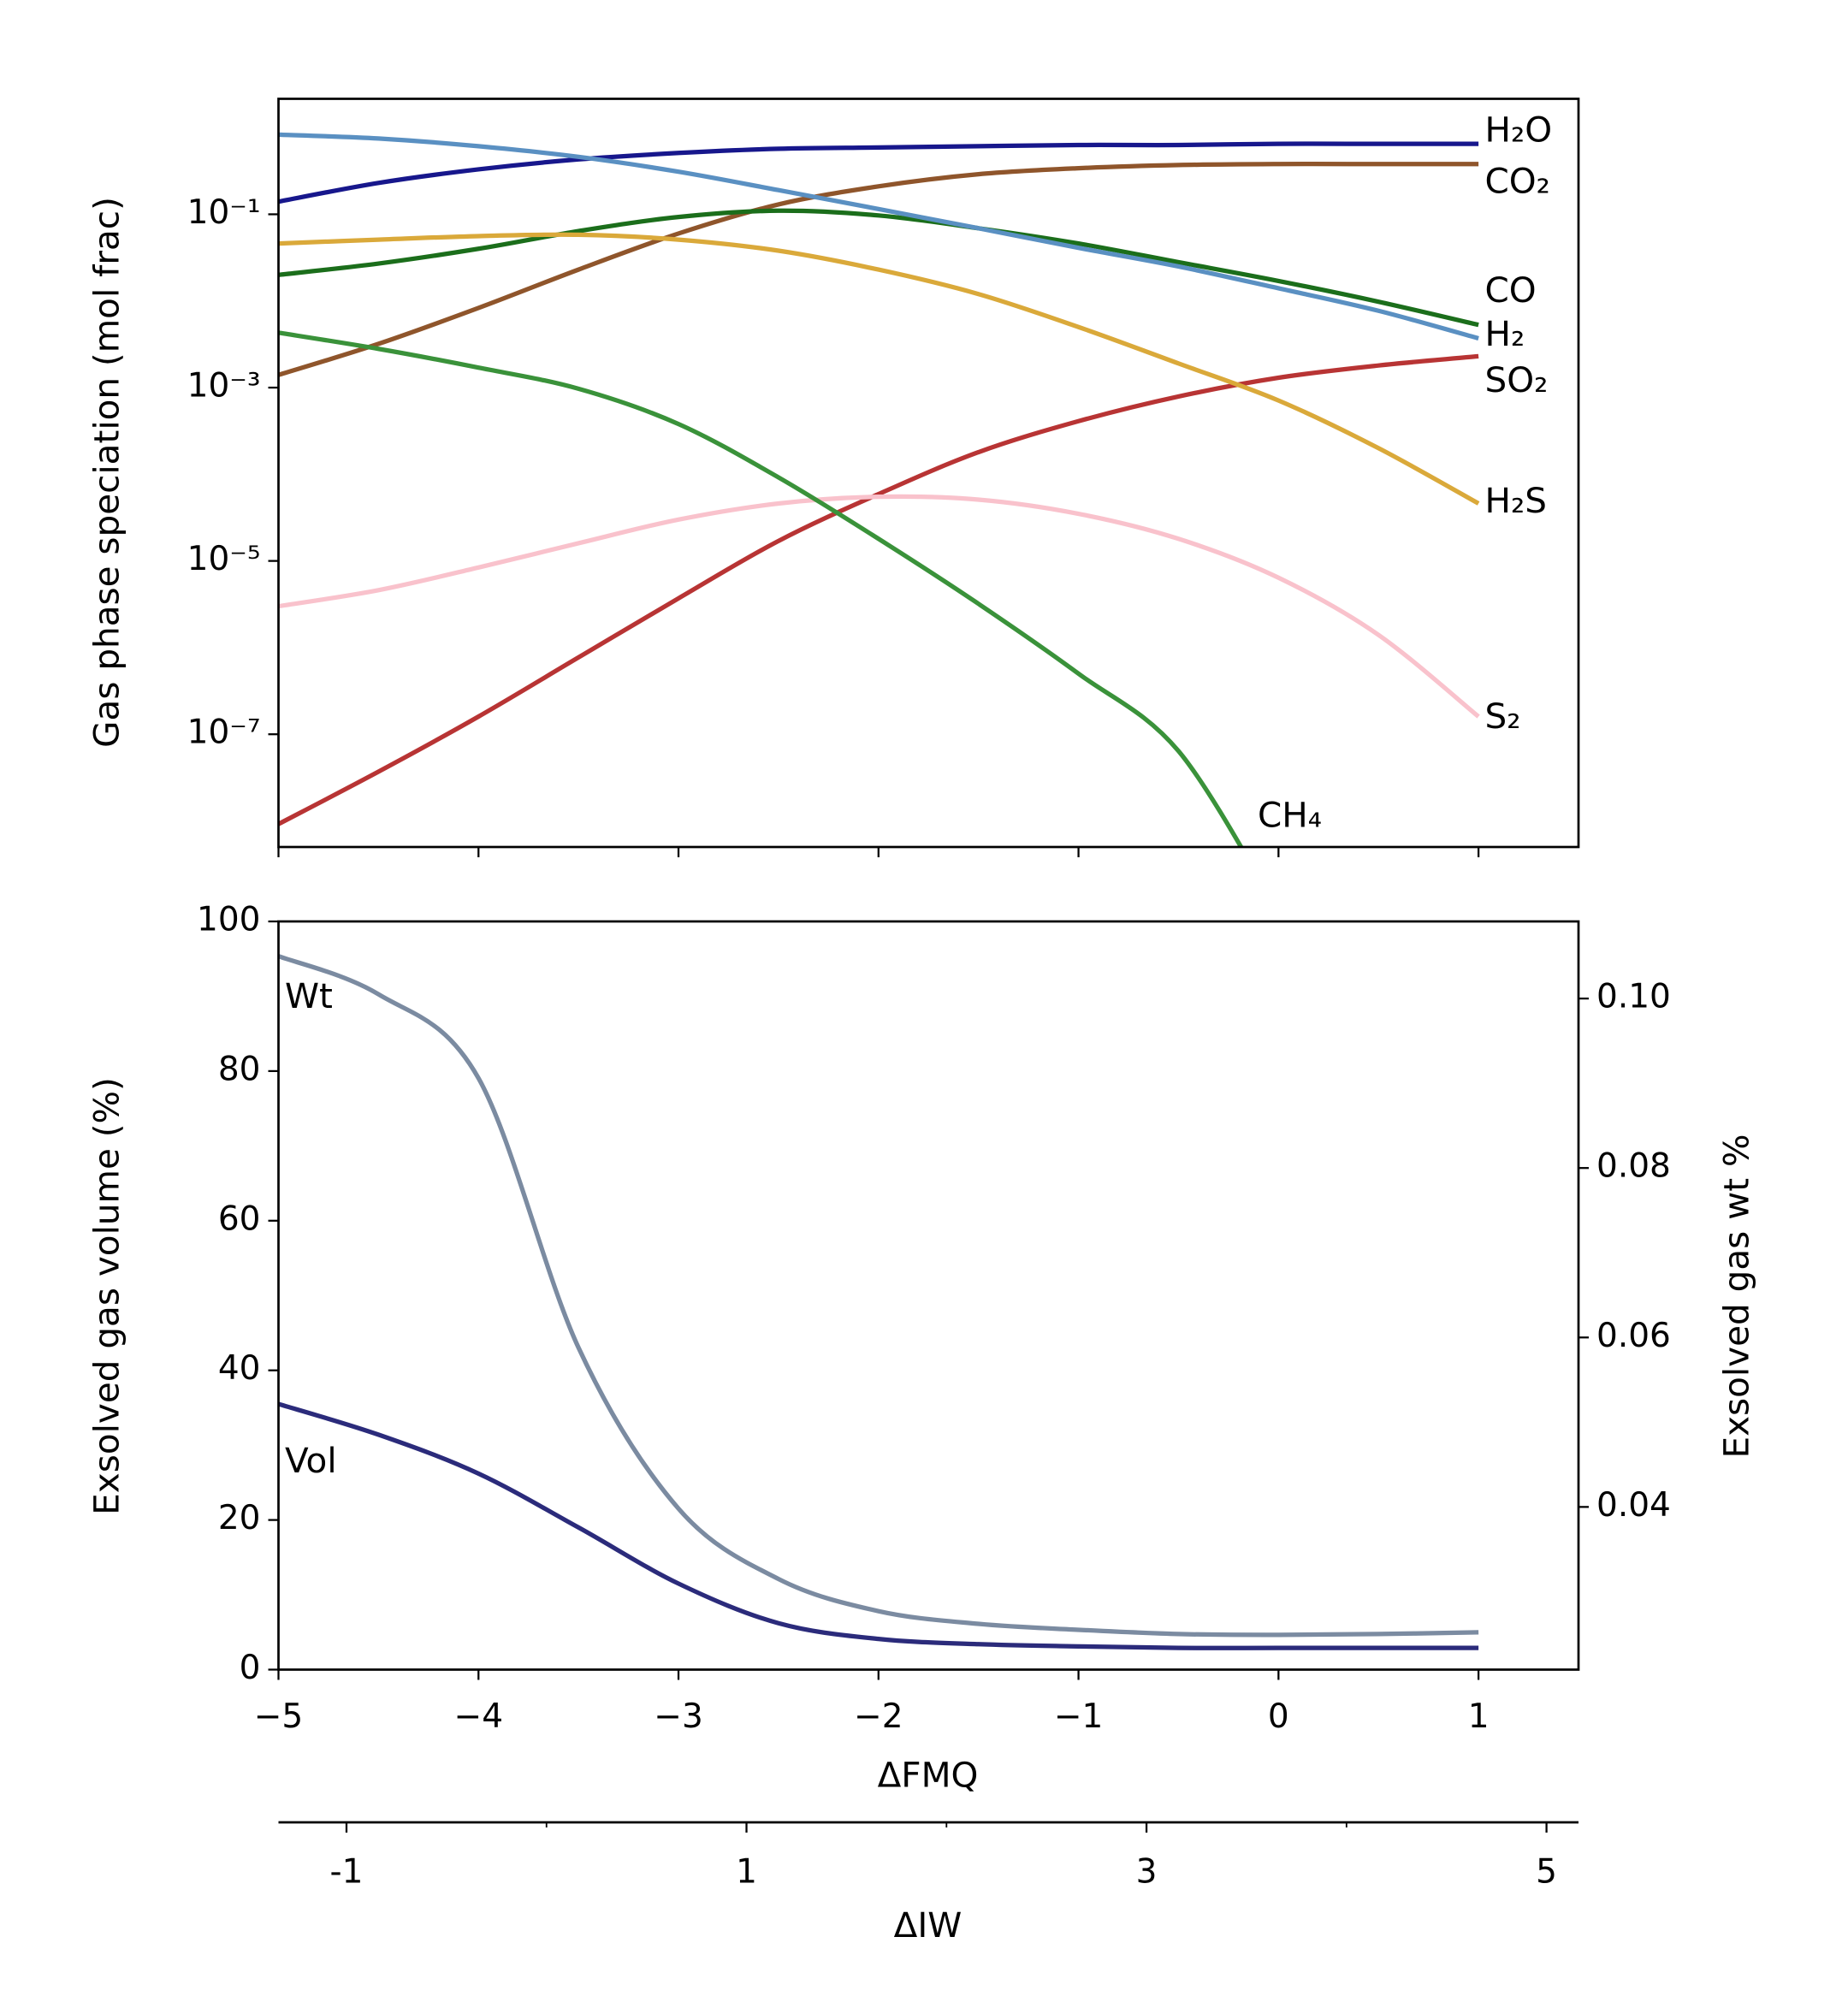  What do you see at coordinates (928, 1775) in the screenshot?
I see `x-axis-title: ΔFMQ` at bounding box center [928, 1775].